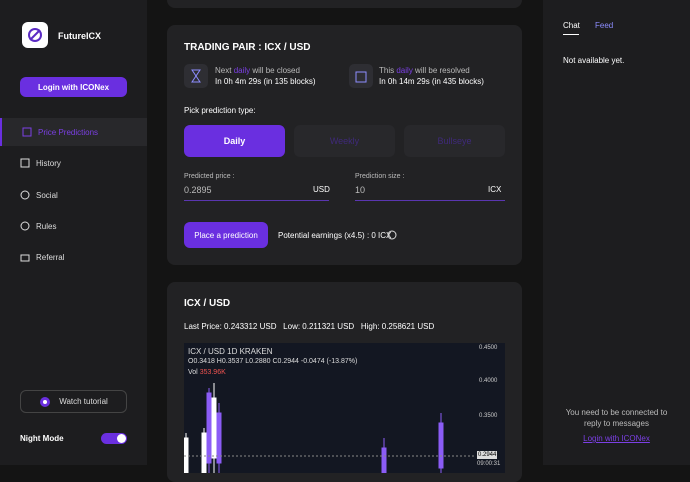  What do you see at coordinates (220, 110) in the screenshot?
I see `pick-label: Pick prediction type:` at bounding box center [220, 110].